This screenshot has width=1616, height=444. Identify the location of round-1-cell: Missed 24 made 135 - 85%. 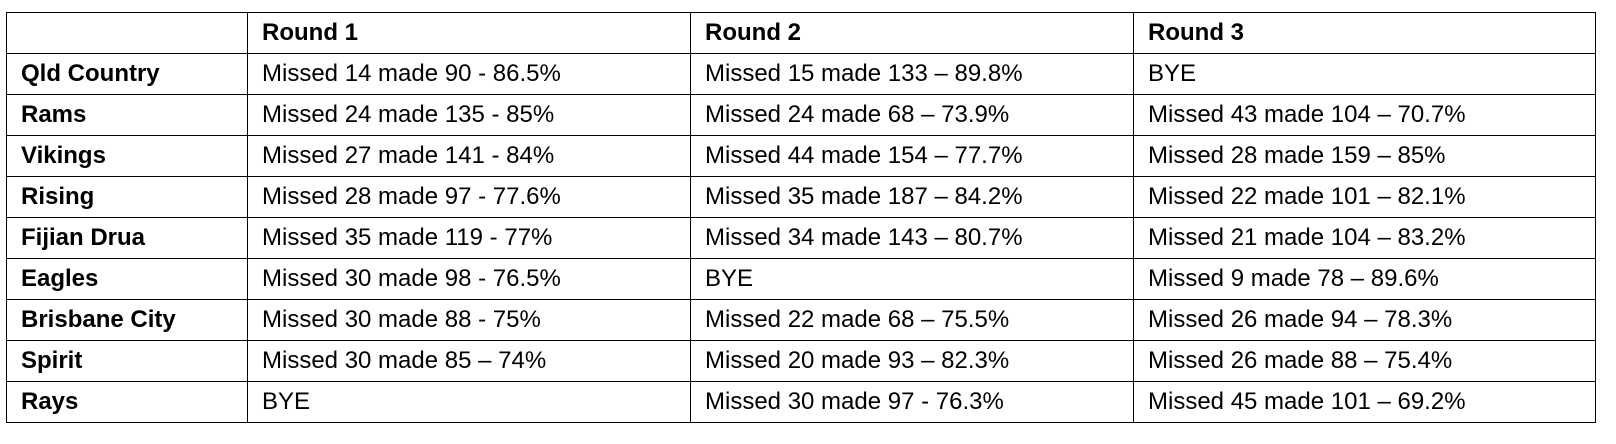
(469, 115).